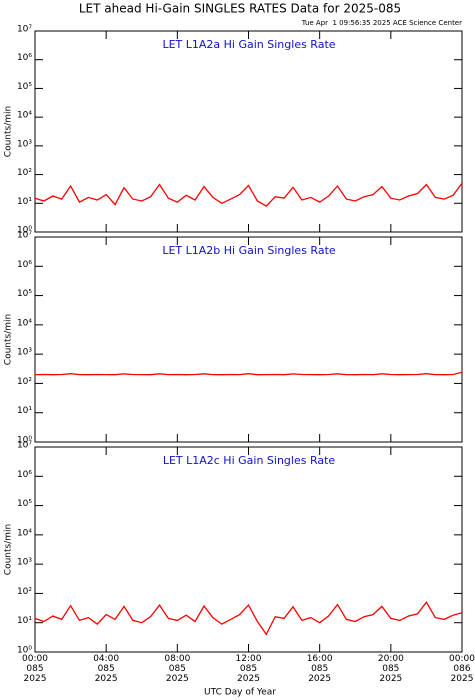  I want to click on panel-title: LET L1A2c Hi Gain Singles Rate, so click(249, 460).